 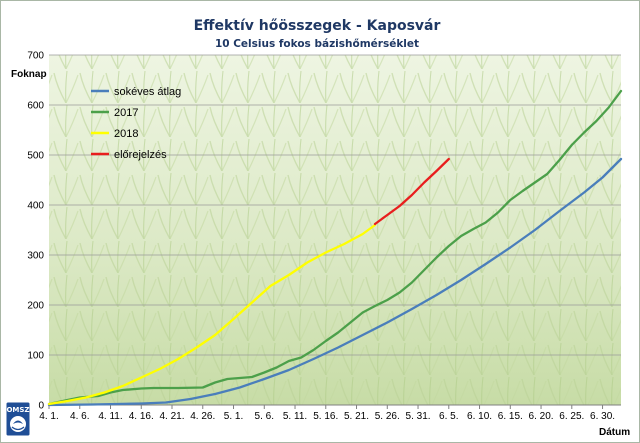 What do you see at coordinates (233, 416) in the screenshot?
I see `x-tick-label: 5. 1.` at bounding box center [233, 416].